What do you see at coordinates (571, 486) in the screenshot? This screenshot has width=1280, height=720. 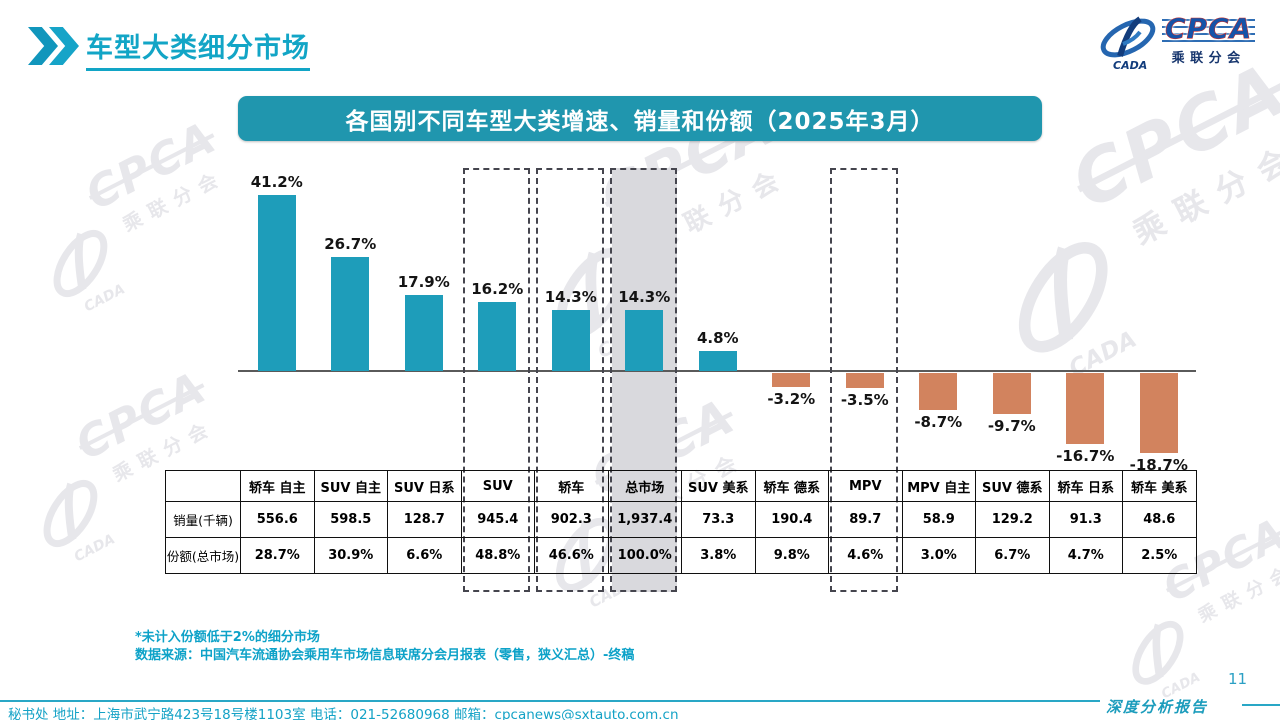 I see `table-category-header: 轿车` at bounding box center [571, 486].